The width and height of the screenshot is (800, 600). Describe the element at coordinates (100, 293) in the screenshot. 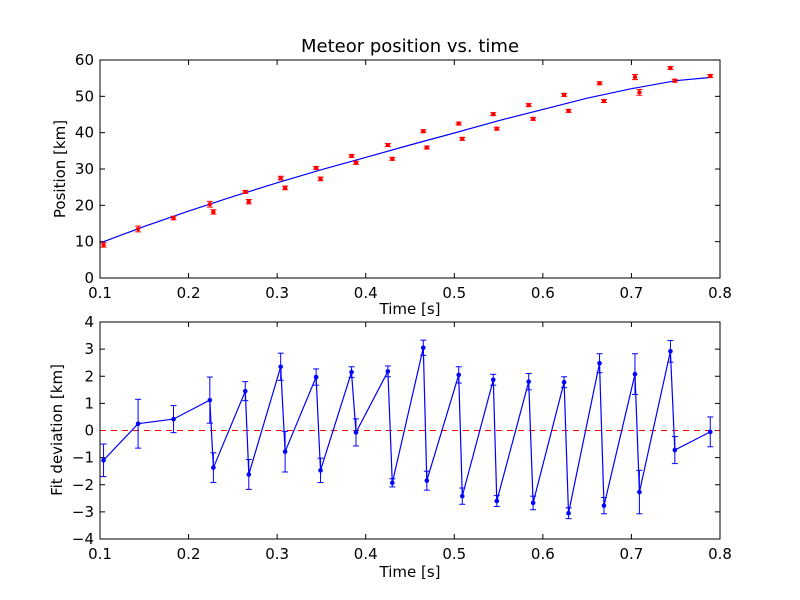

I see `top-x-tick-label: 0.1` at that location.